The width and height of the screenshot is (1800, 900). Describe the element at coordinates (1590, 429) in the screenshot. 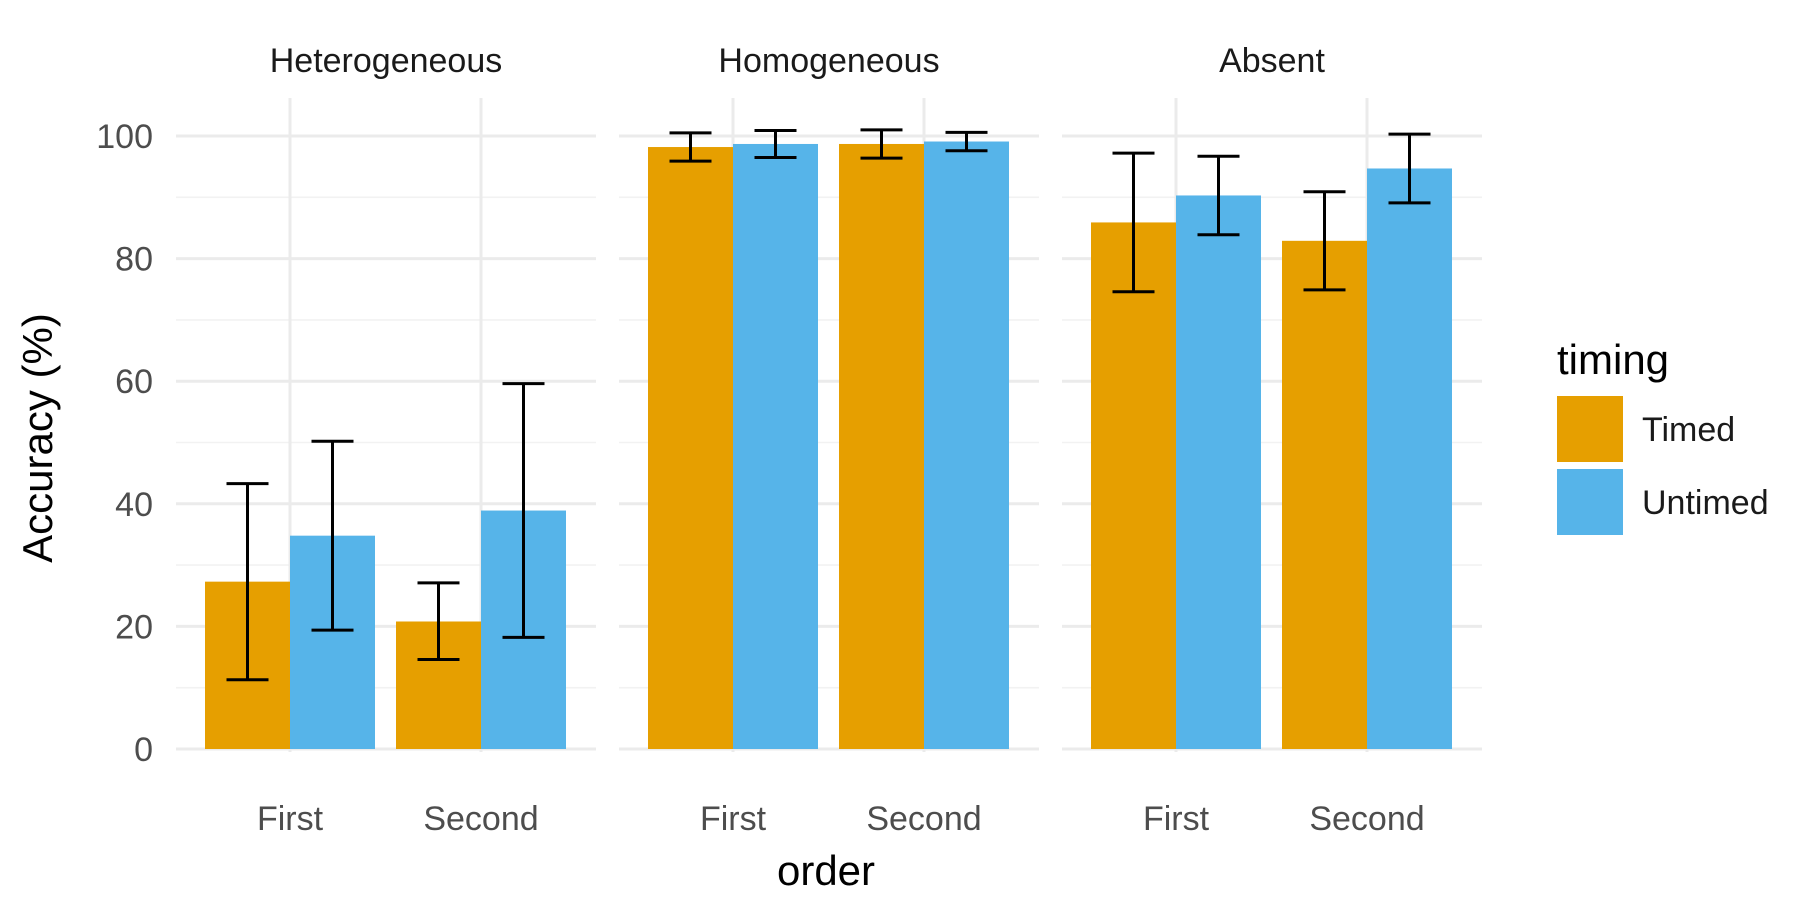

I see `legend-key-timed` at that location.